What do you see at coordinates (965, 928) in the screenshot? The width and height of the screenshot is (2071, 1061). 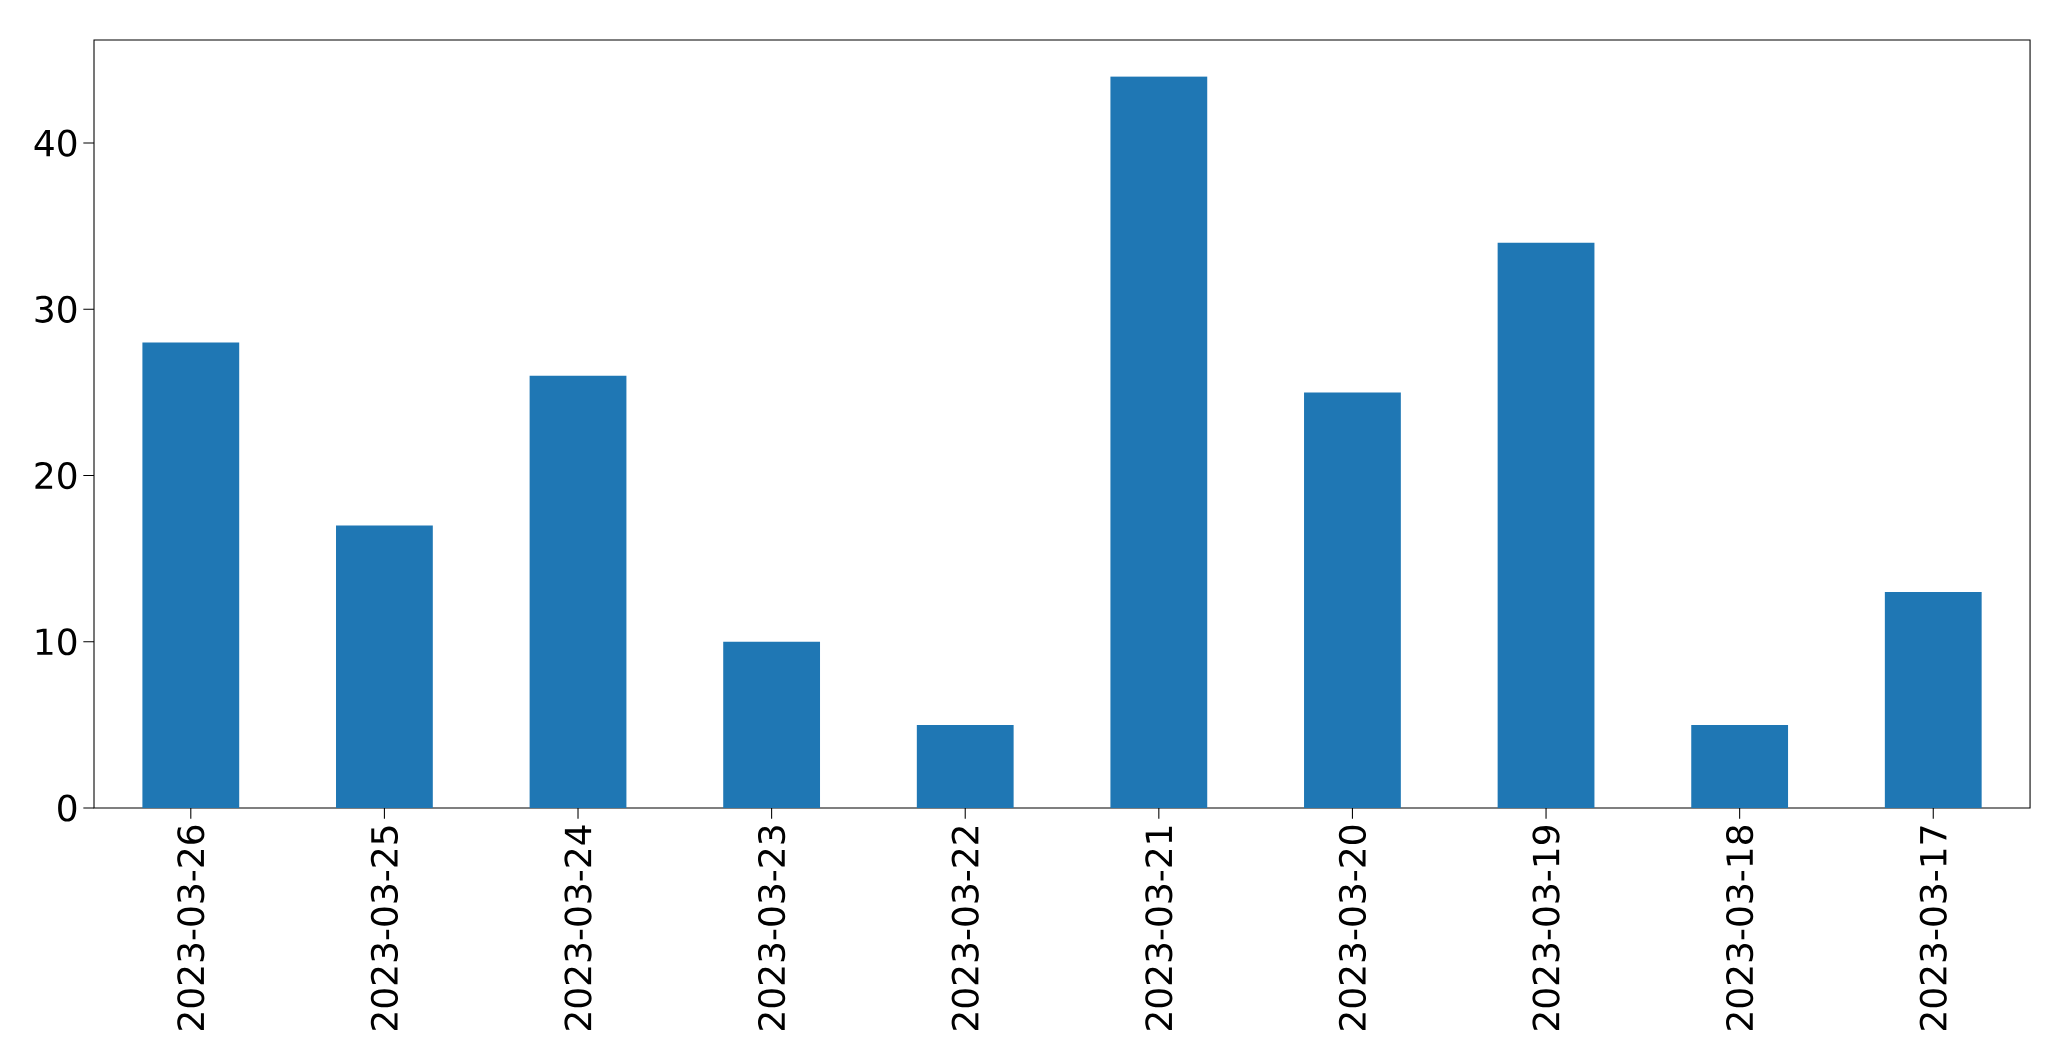 I see `x-tick-label: 2023-03-22` at bounding box center [965, 928].